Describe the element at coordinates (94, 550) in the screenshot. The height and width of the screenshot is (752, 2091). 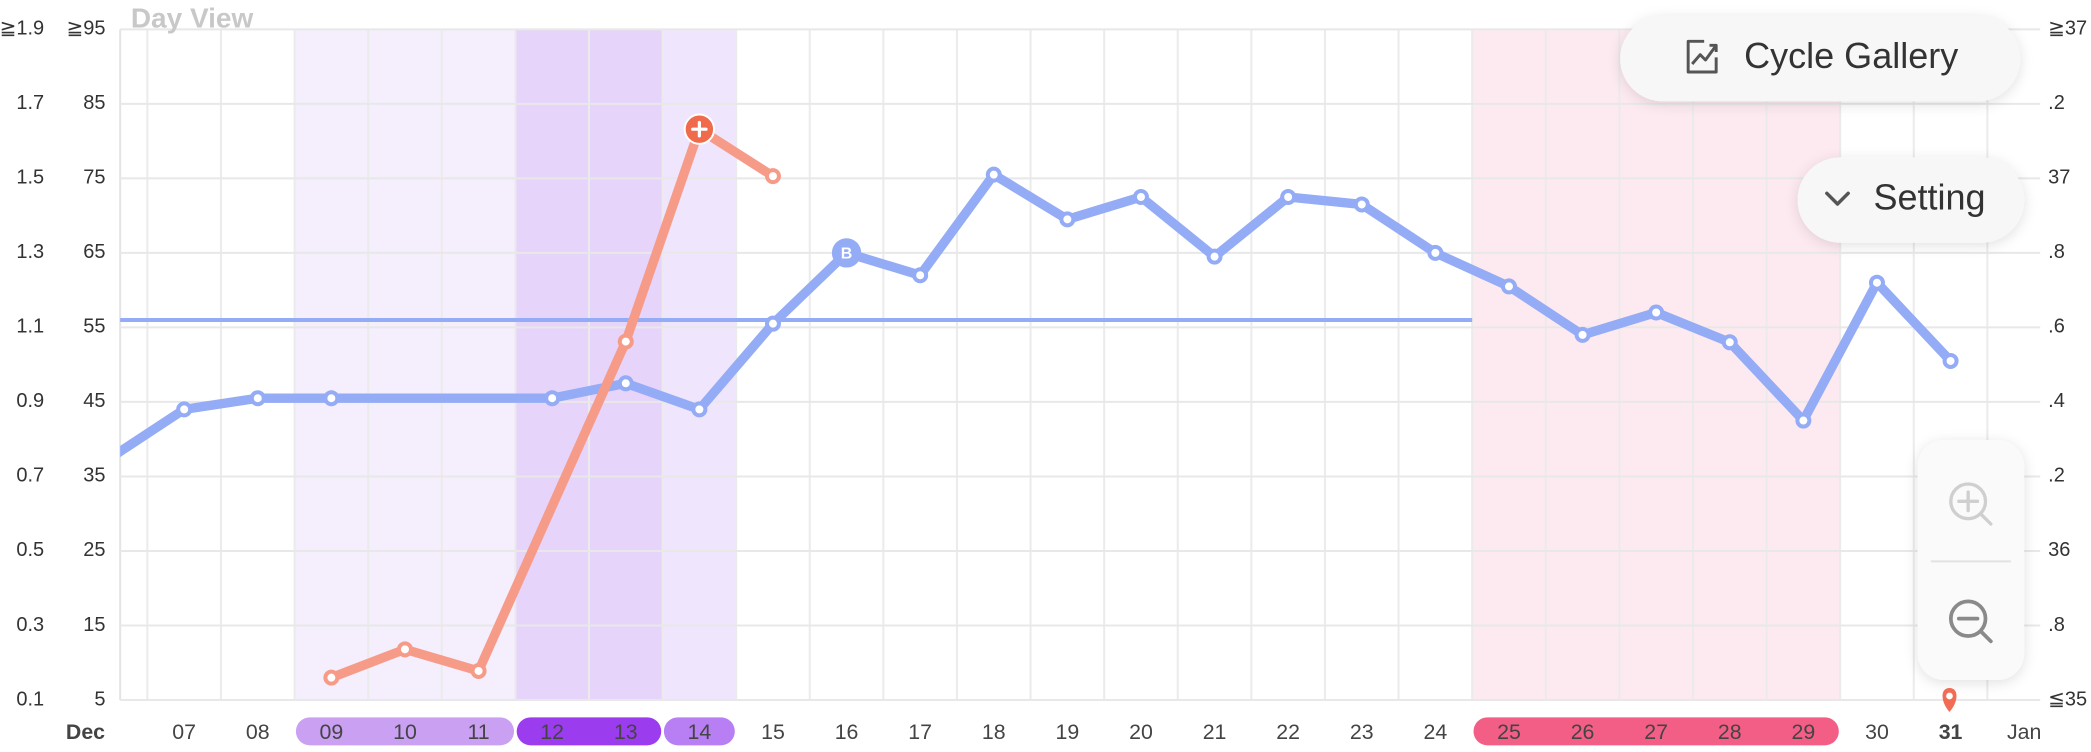
I see `y-tick-label: 25` at that location.